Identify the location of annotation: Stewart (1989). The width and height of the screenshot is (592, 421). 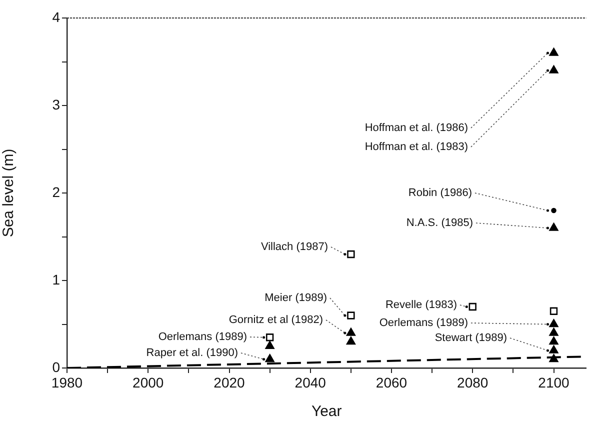
(470, 338).